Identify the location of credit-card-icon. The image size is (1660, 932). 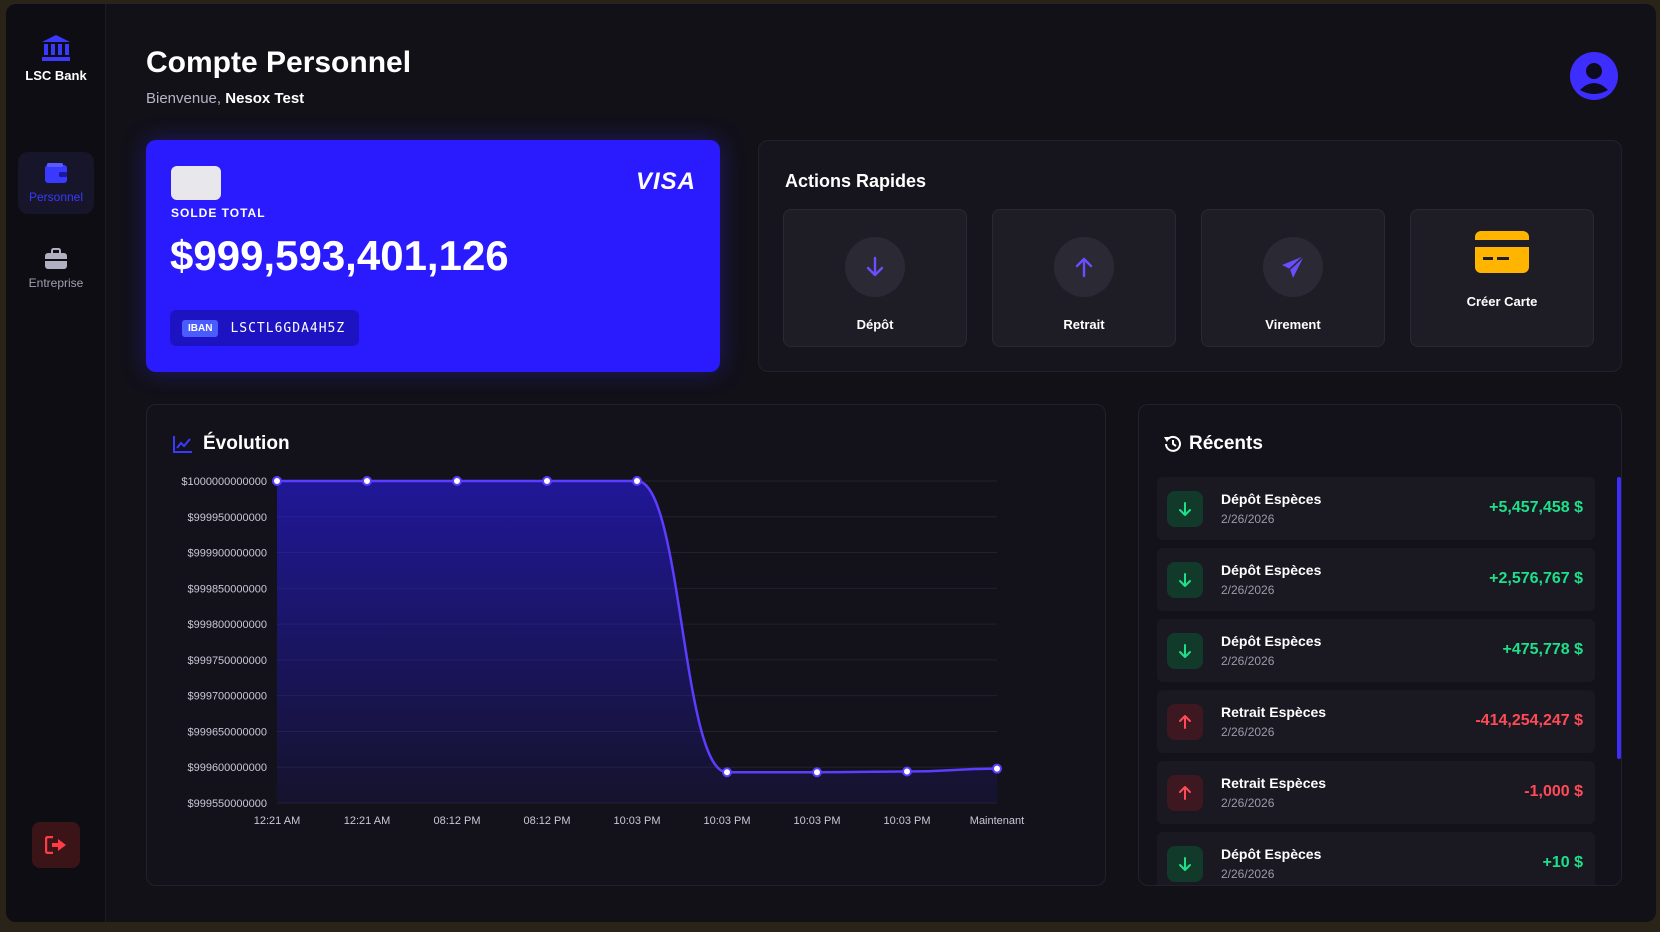
(1502, 252).